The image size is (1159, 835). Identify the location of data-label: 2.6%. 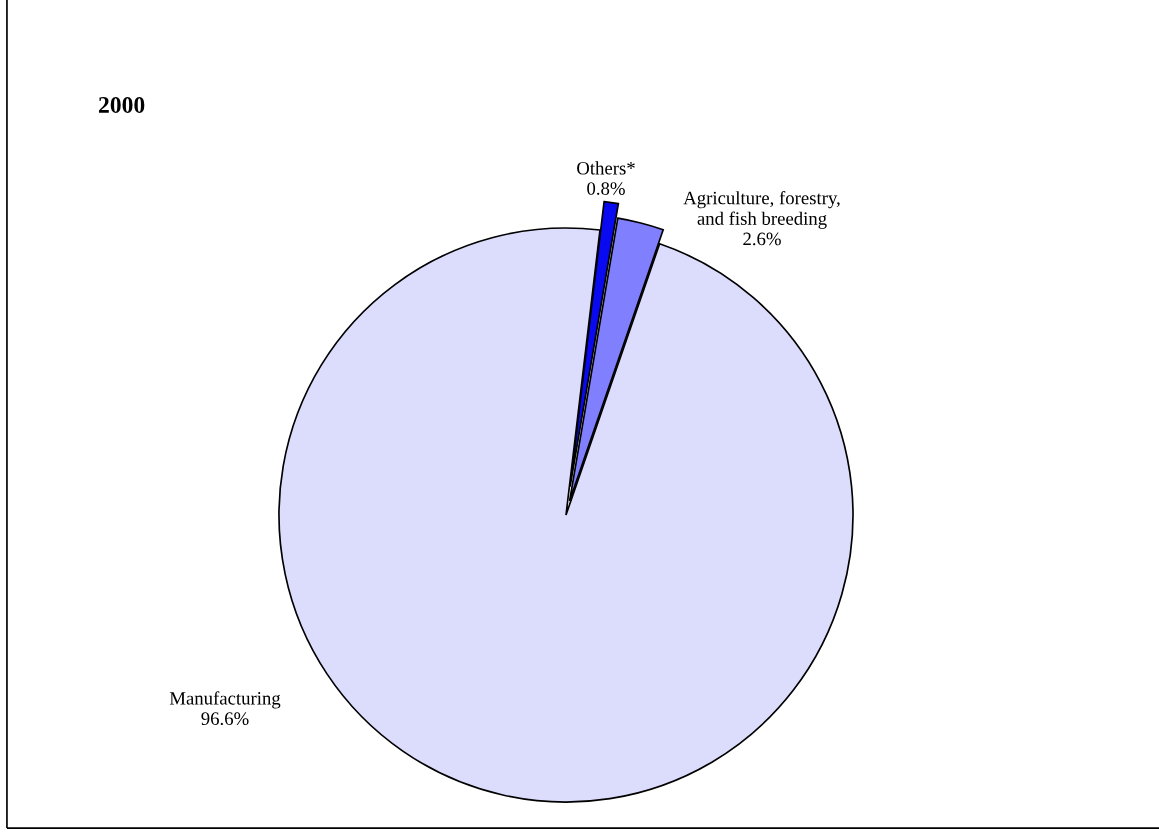
(762, 239).